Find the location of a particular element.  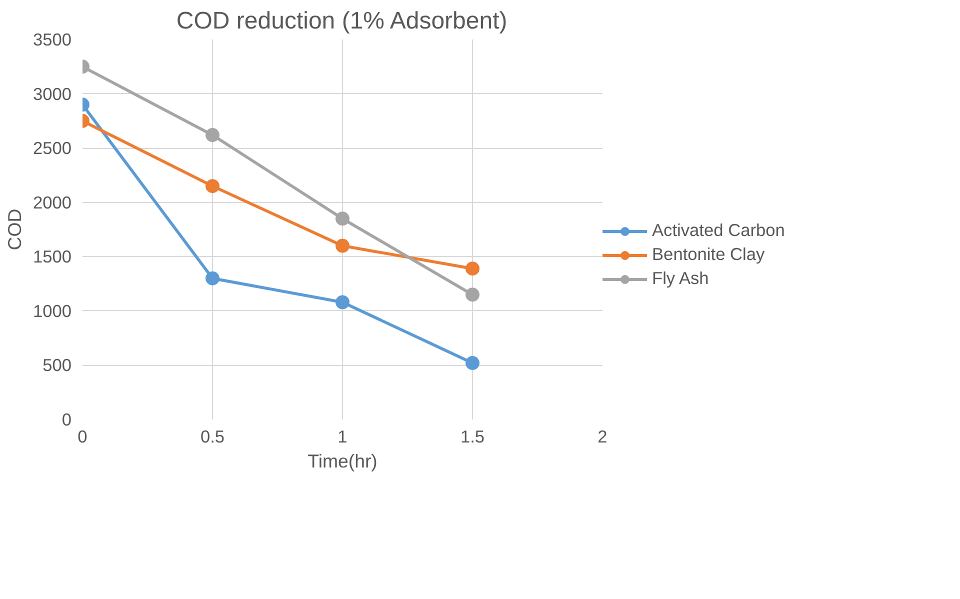

y-axis-title: COD is located at coordinates (14, 229).